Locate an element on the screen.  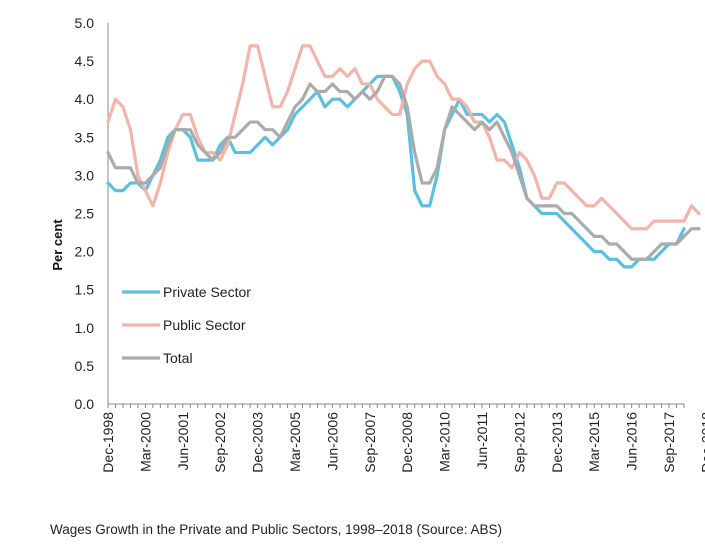
x-tick-label: Jun-2006 is located at coordinates (332, 441).